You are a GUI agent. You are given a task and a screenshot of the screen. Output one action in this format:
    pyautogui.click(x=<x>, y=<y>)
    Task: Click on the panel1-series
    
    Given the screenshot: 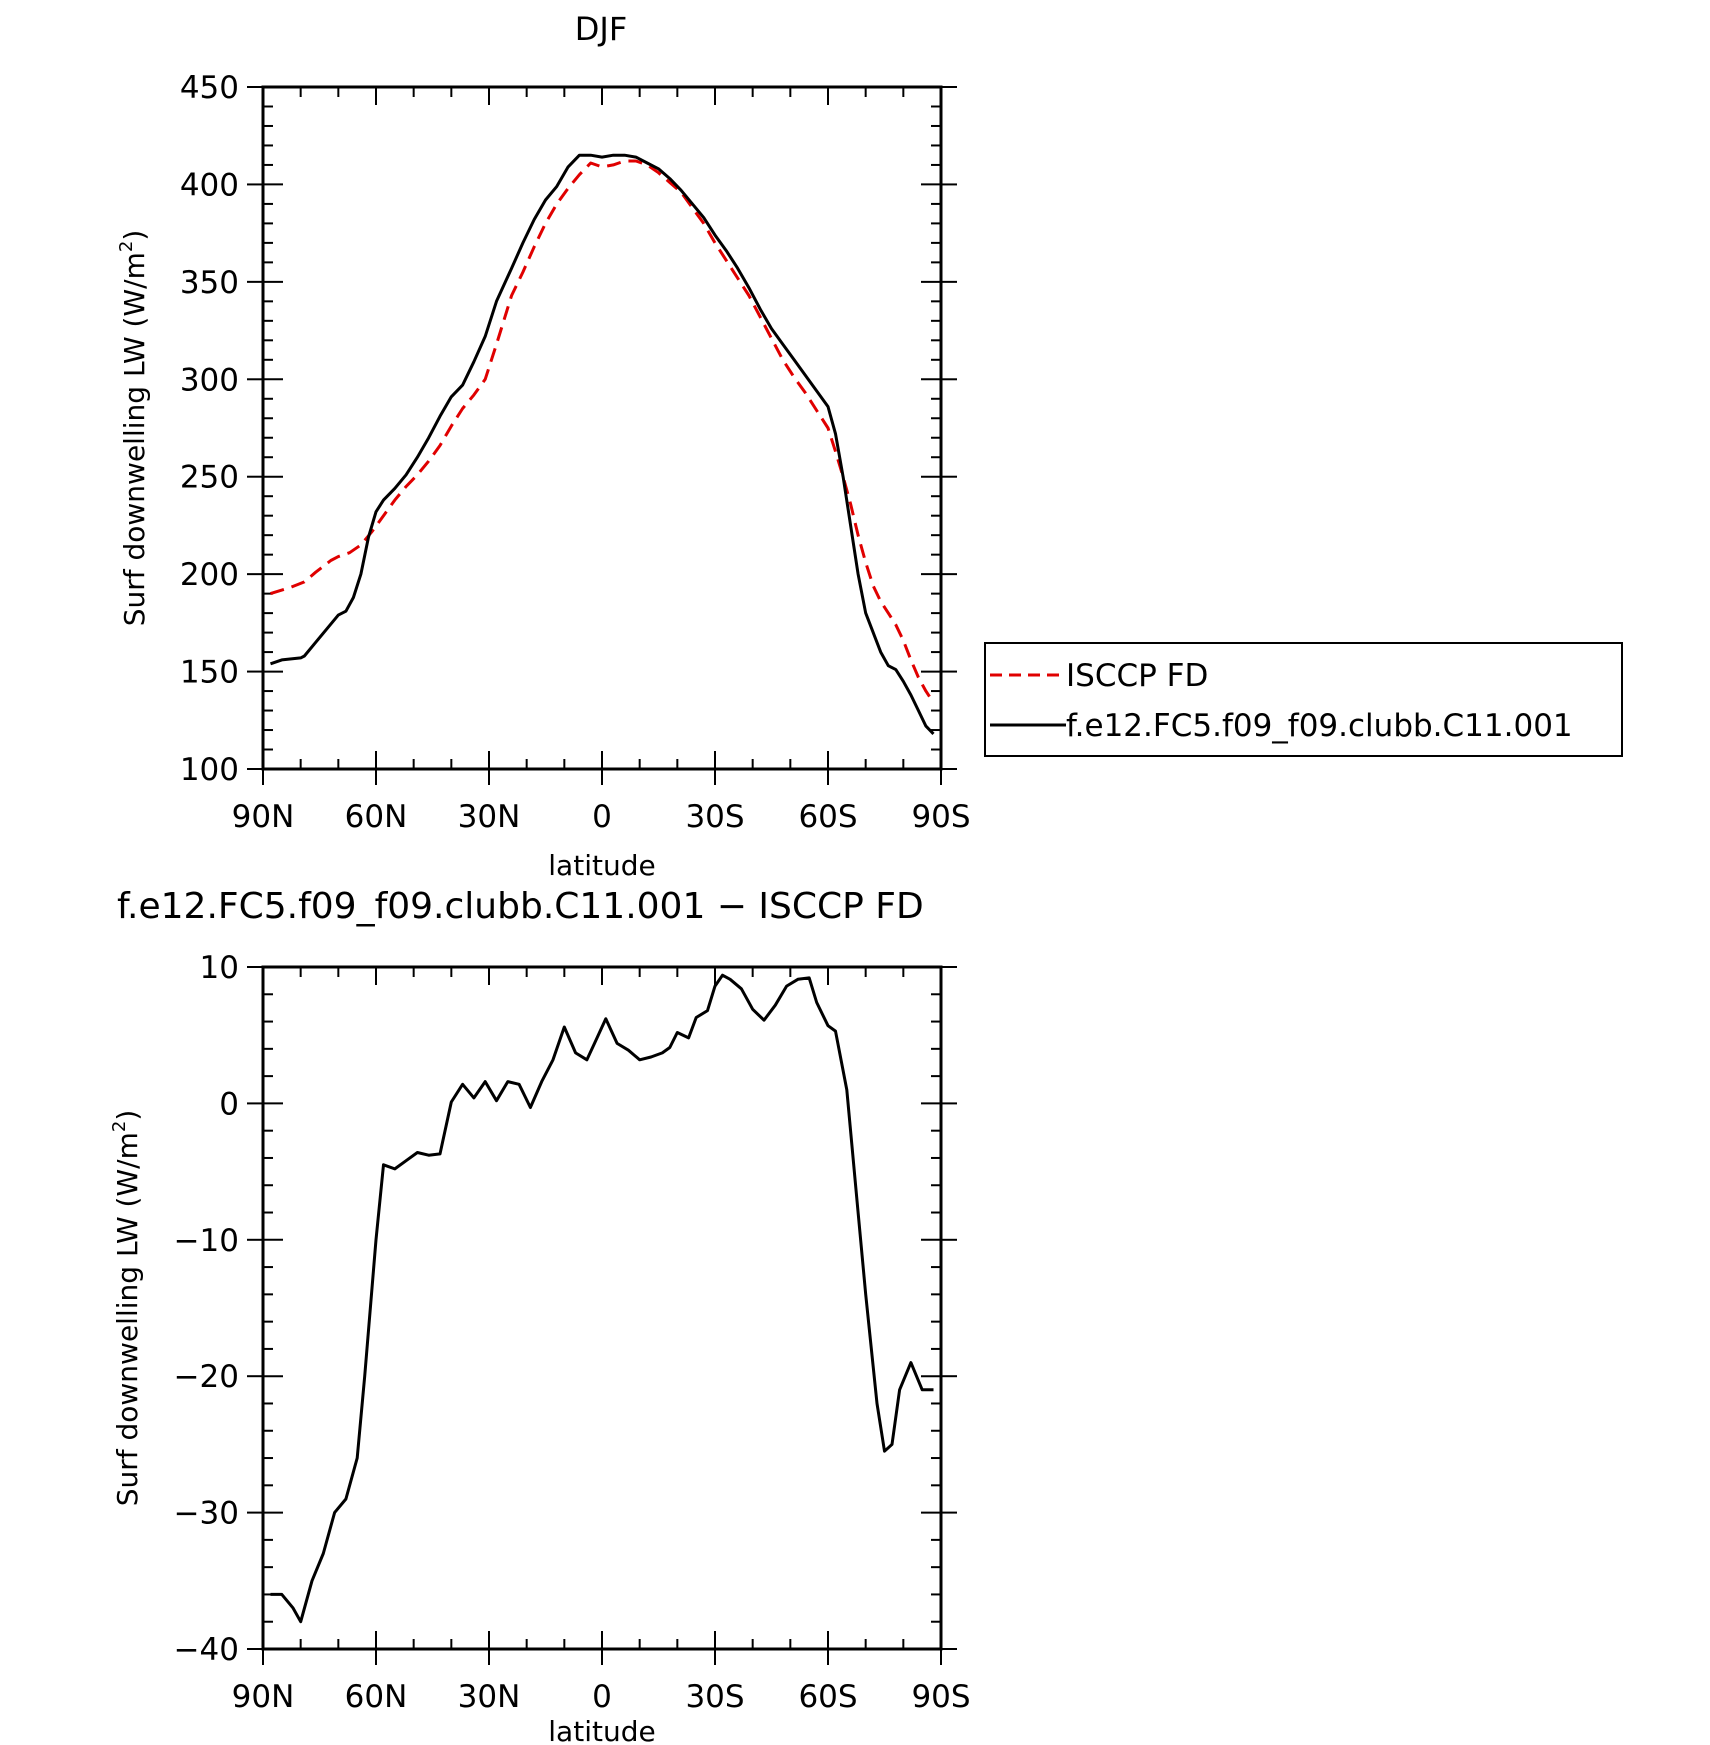 What is the action you would take?
    pyautogui.click(x=602, y=444)
    